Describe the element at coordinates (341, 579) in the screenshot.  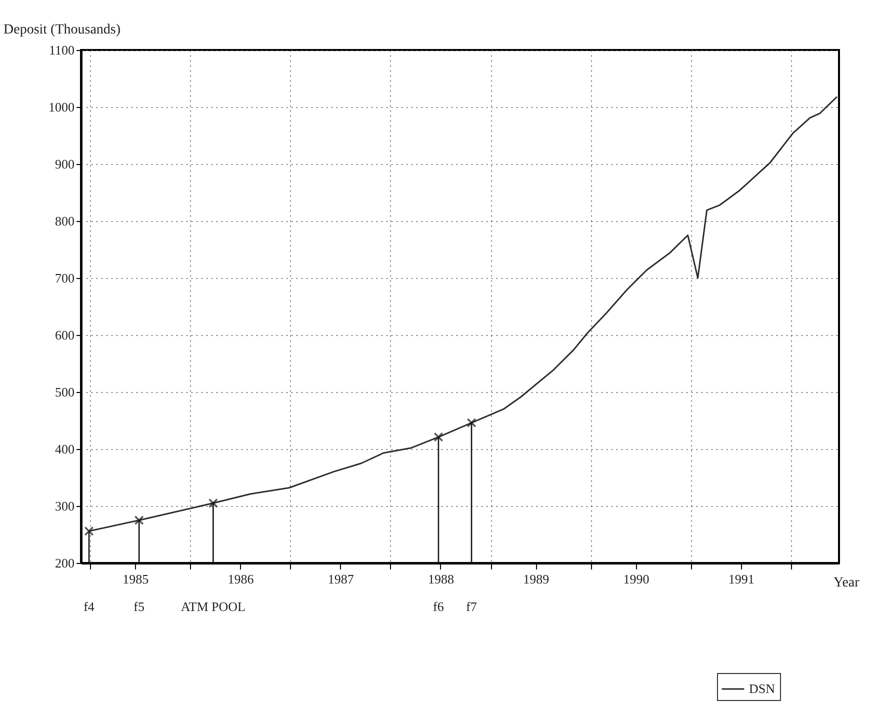
I see `x-tick-label: 1987` at that location.